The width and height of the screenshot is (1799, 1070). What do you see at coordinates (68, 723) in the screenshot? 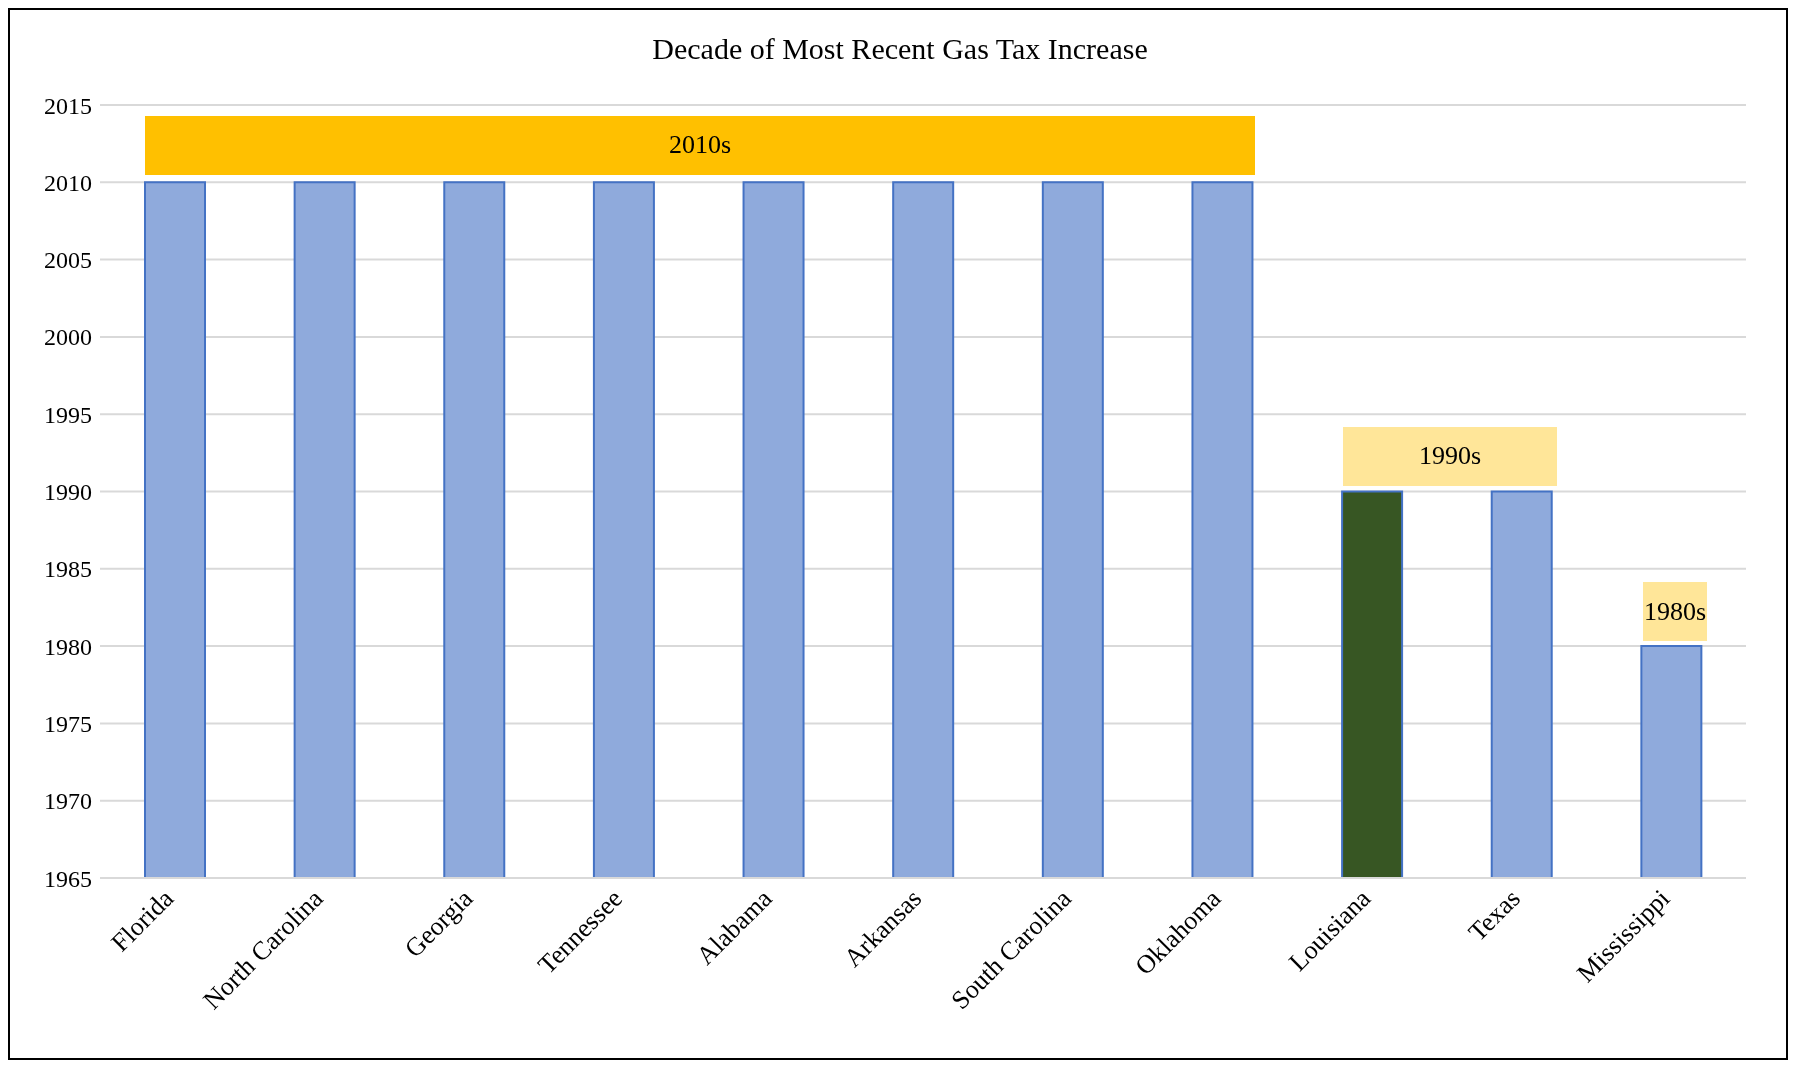
I see `y-tick-label: 1975` at bounding box center [68, 723].